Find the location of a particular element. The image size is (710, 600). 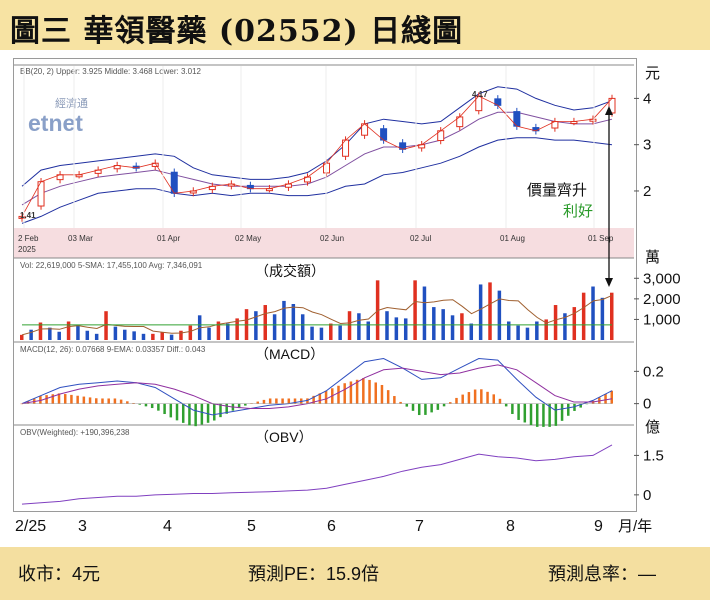

date-tick-label: 03 Mar is located at coordinates (80, 238).